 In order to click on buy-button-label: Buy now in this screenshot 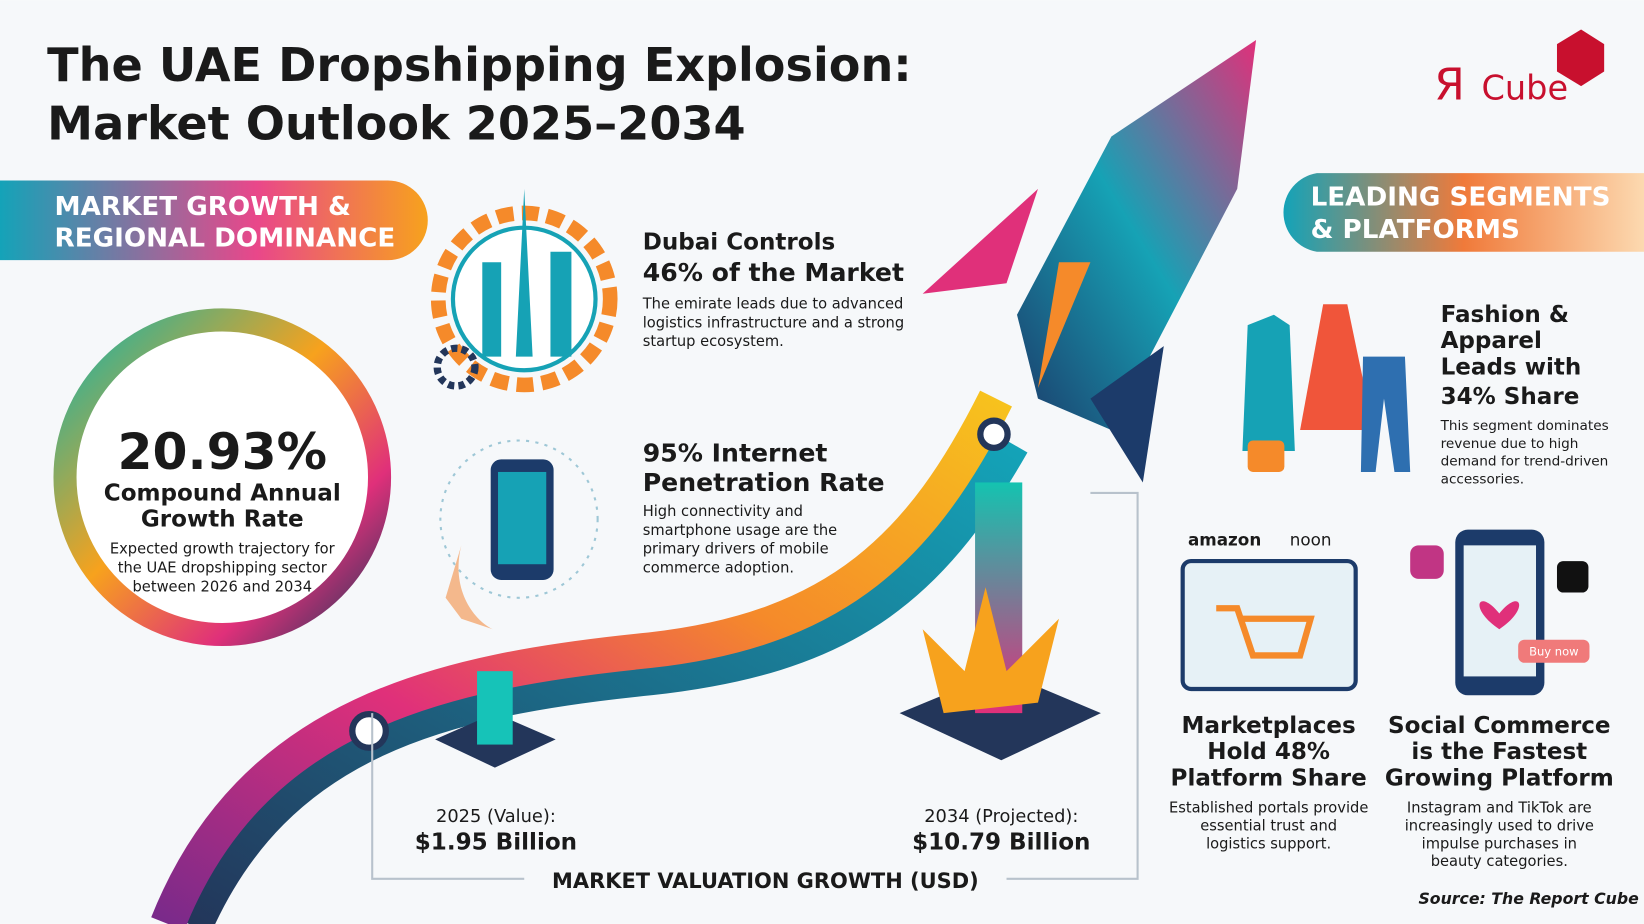, I will do `click(1553, 651)`.